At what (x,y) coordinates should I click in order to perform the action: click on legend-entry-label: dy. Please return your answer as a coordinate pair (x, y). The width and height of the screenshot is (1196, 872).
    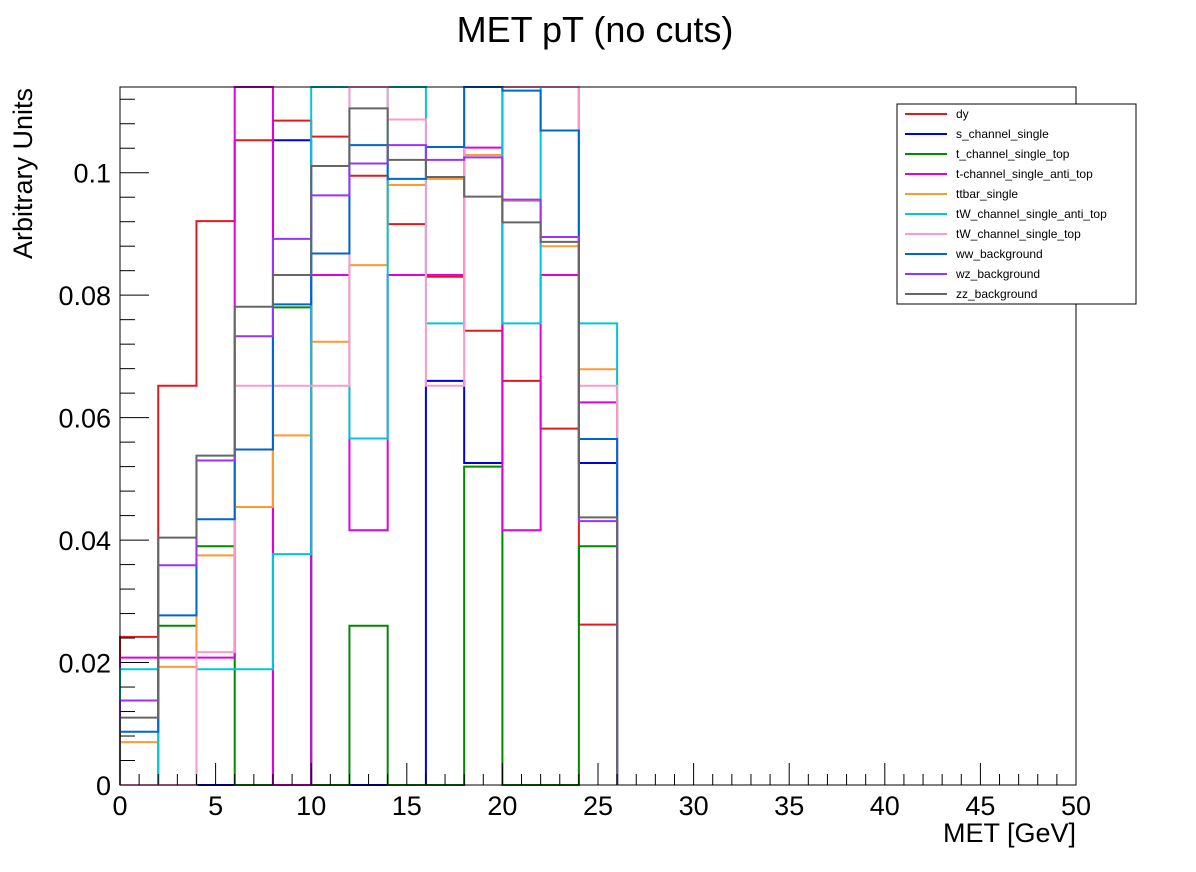
    Looking at the image, I should click on (962, 114).